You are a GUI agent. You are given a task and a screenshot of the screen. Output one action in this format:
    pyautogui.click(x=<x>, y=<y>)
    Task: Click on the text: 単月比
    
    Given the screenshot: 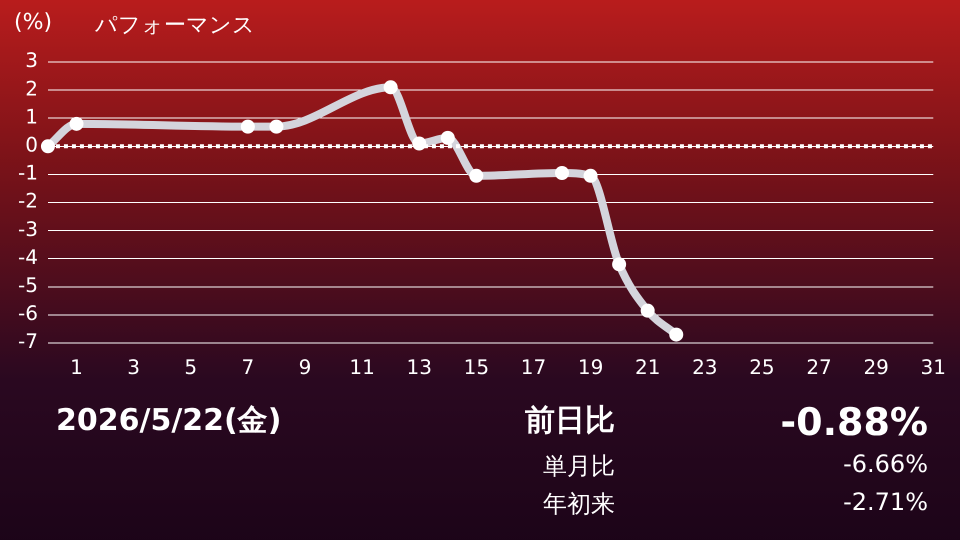 What is the action you would take?
    pyautogui.click(x=579, y=466)
    